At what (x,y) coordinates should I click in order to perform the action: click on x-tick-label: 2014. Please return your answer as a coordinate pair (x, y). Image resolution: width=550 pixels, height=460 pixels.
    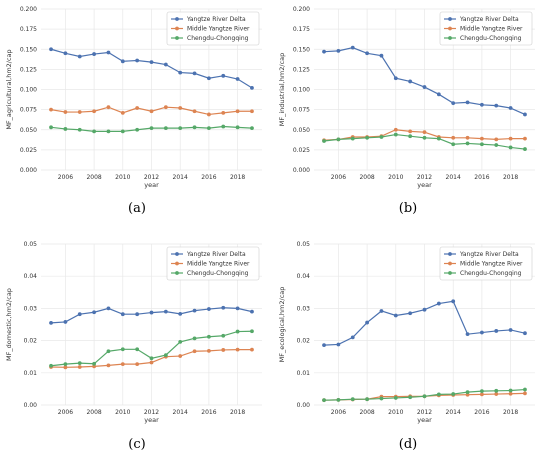
    Looking at the image, I should click on (453, 177).